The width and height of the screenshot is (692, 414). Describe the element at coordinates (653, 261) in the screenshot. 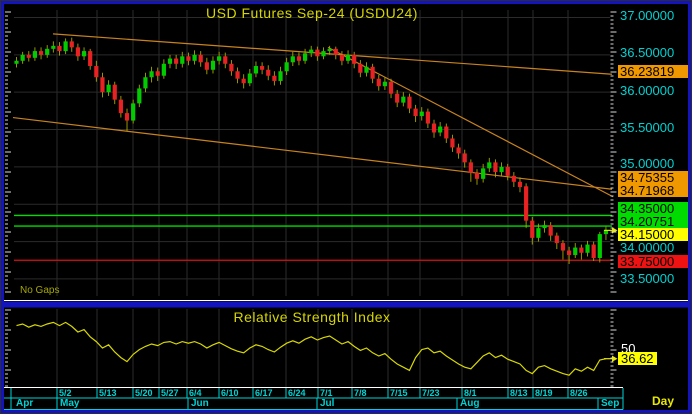

I see `price-axis-label: 33.75000` at that location.